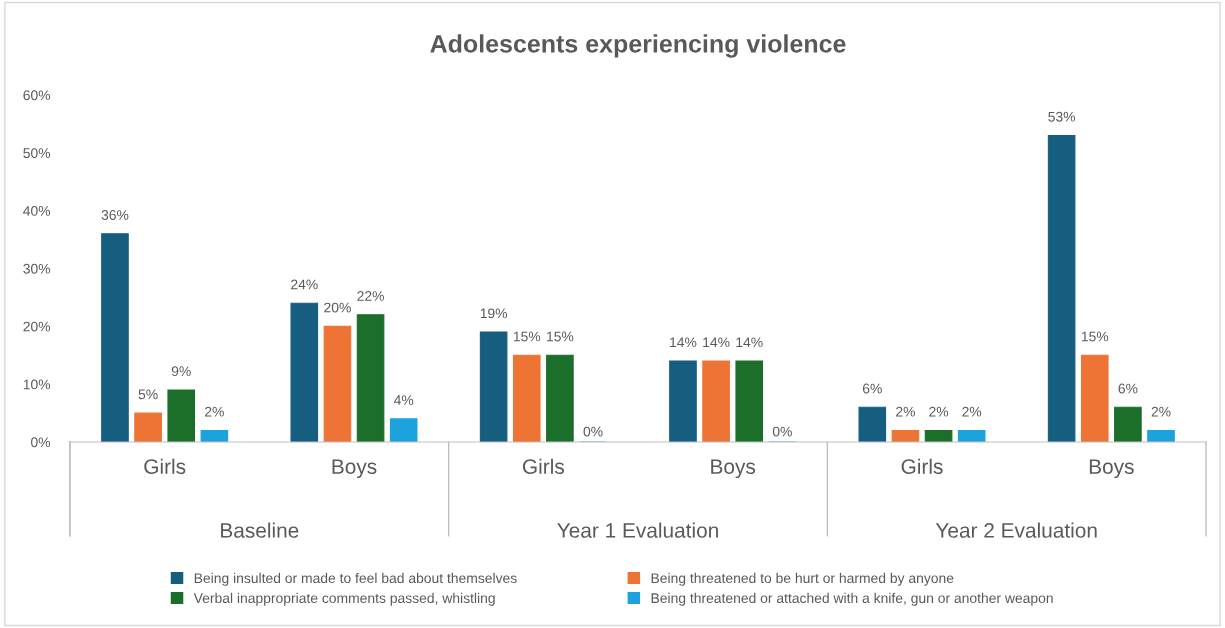  I want to click on data-label: 53%, so click(1062, 116).